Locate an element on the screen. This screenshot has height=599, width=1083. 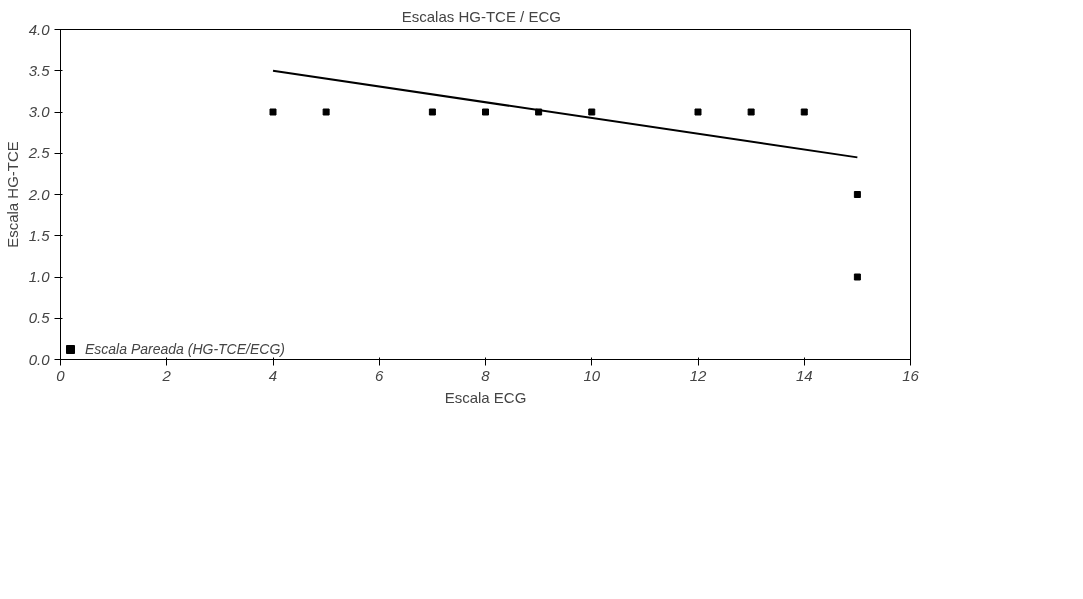
x-tick-label: 12 is located at coordinates (698, 375).